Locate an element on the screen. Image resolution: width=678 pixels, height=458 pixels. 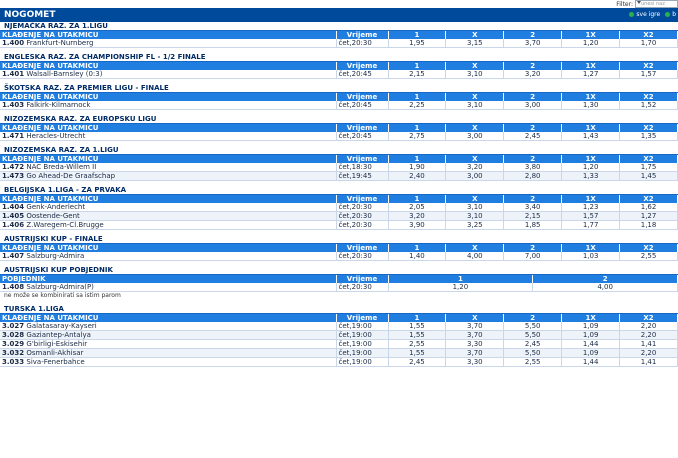
odds-cell: 1,35 is located at coordinates (648, 136).